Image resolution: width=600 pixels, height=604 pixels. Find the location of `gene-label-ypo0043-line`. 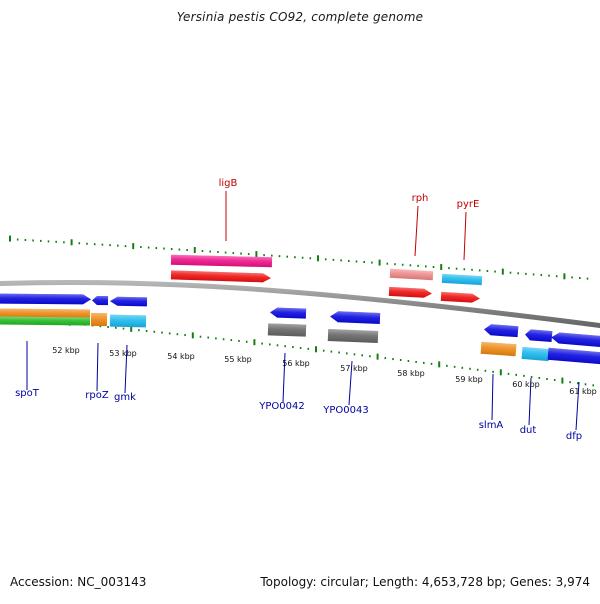

gene-label-ypo0043-line is located at coordinates (350, 383).